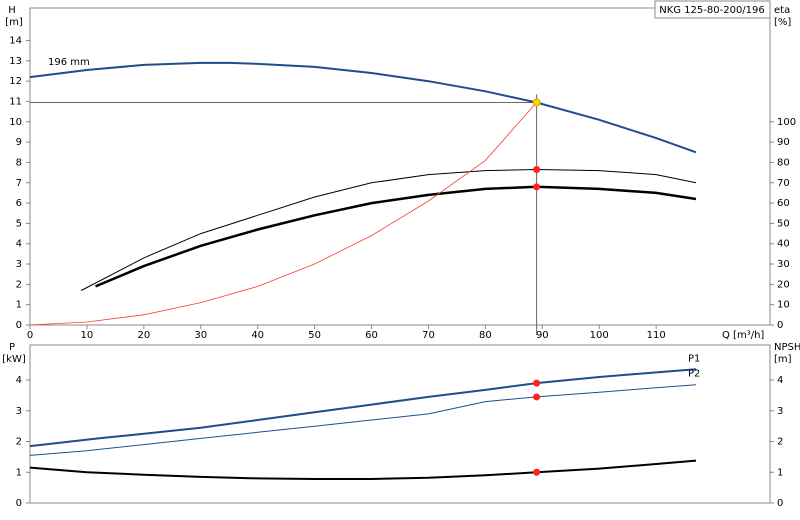 The height and width of the screenshot is (520, 800). I want to click on y2-tick-label: 10, so click(783, 305).